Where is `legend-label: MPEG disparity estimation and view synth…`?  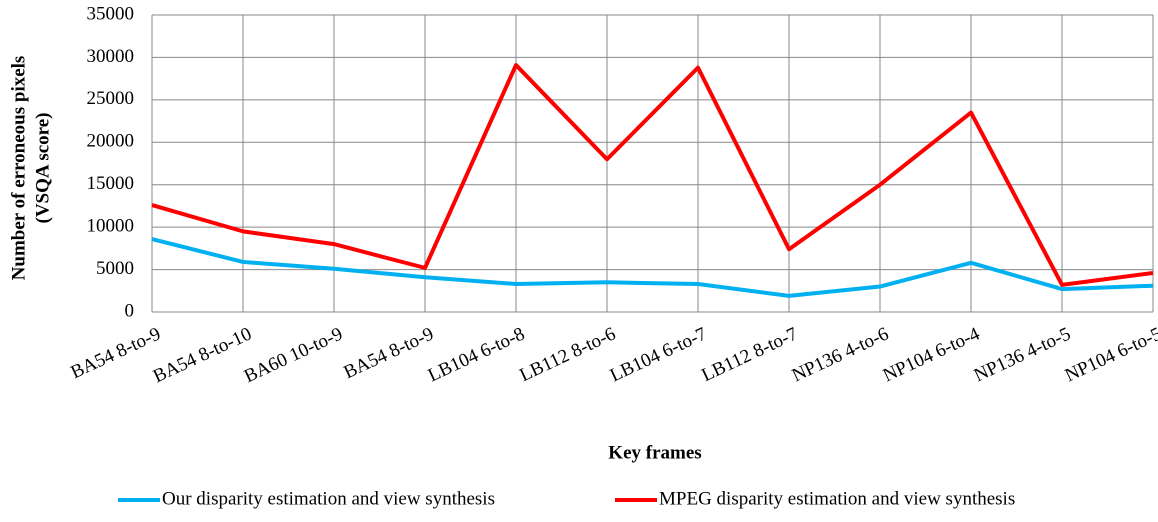 legend-label: MPEG disparity estimation and view synth… is located at coordinates (837, 498).